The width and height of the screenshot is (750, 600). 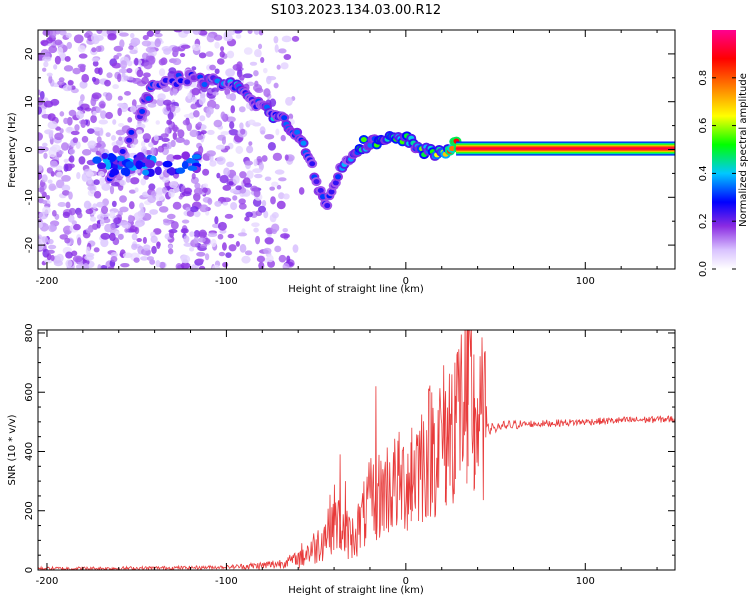 What do you see at coordinates (703, 126) in the screenshot?
I see `colorbar-tick-label: 0.6` at bounding box center [703, 126].